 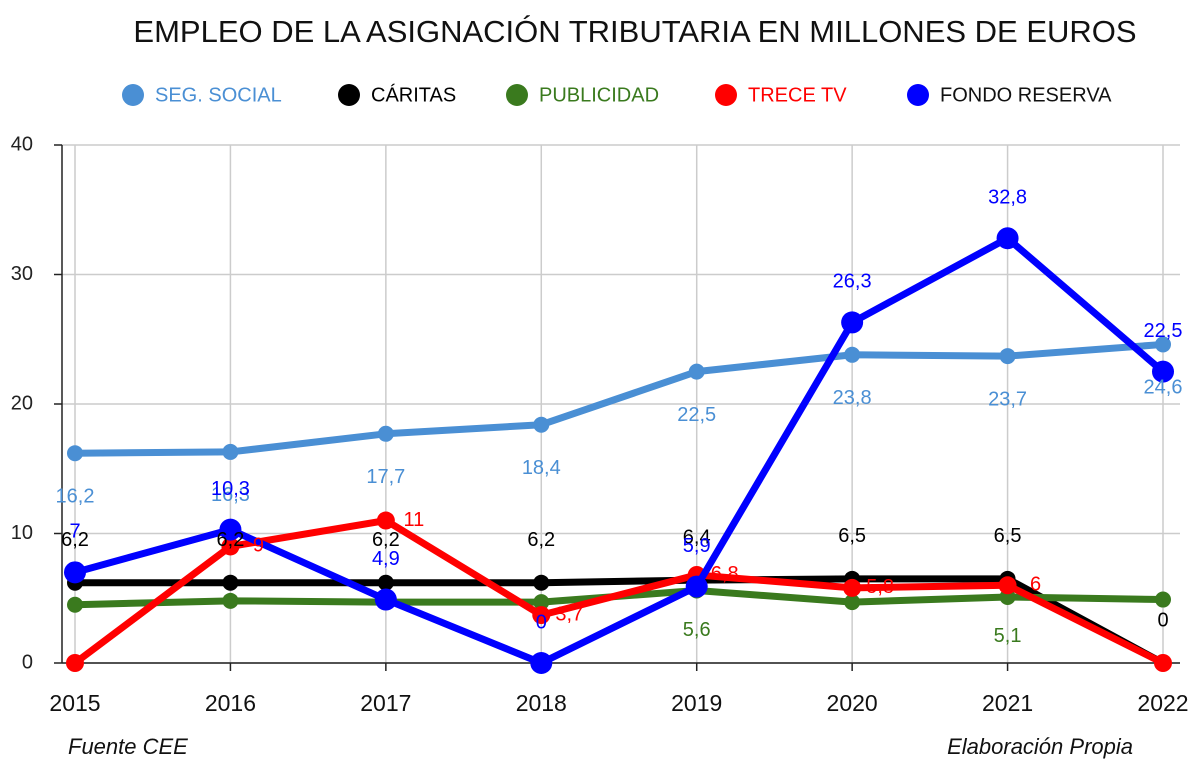 What do you see at coordinates (218, 95) in the screenshot?
I see `legend-label: SEG. SOCIAL` at bounding box center [218, 95].